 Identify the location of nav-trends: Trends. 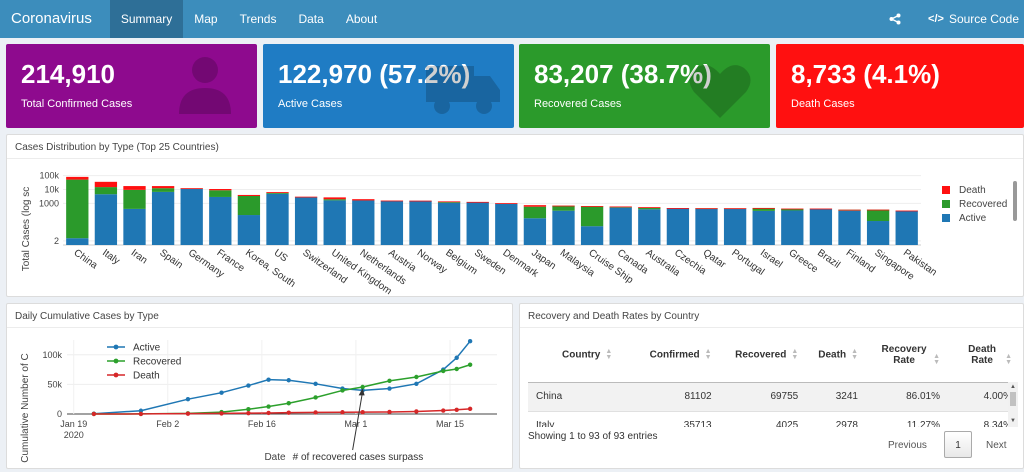
(258, 19).